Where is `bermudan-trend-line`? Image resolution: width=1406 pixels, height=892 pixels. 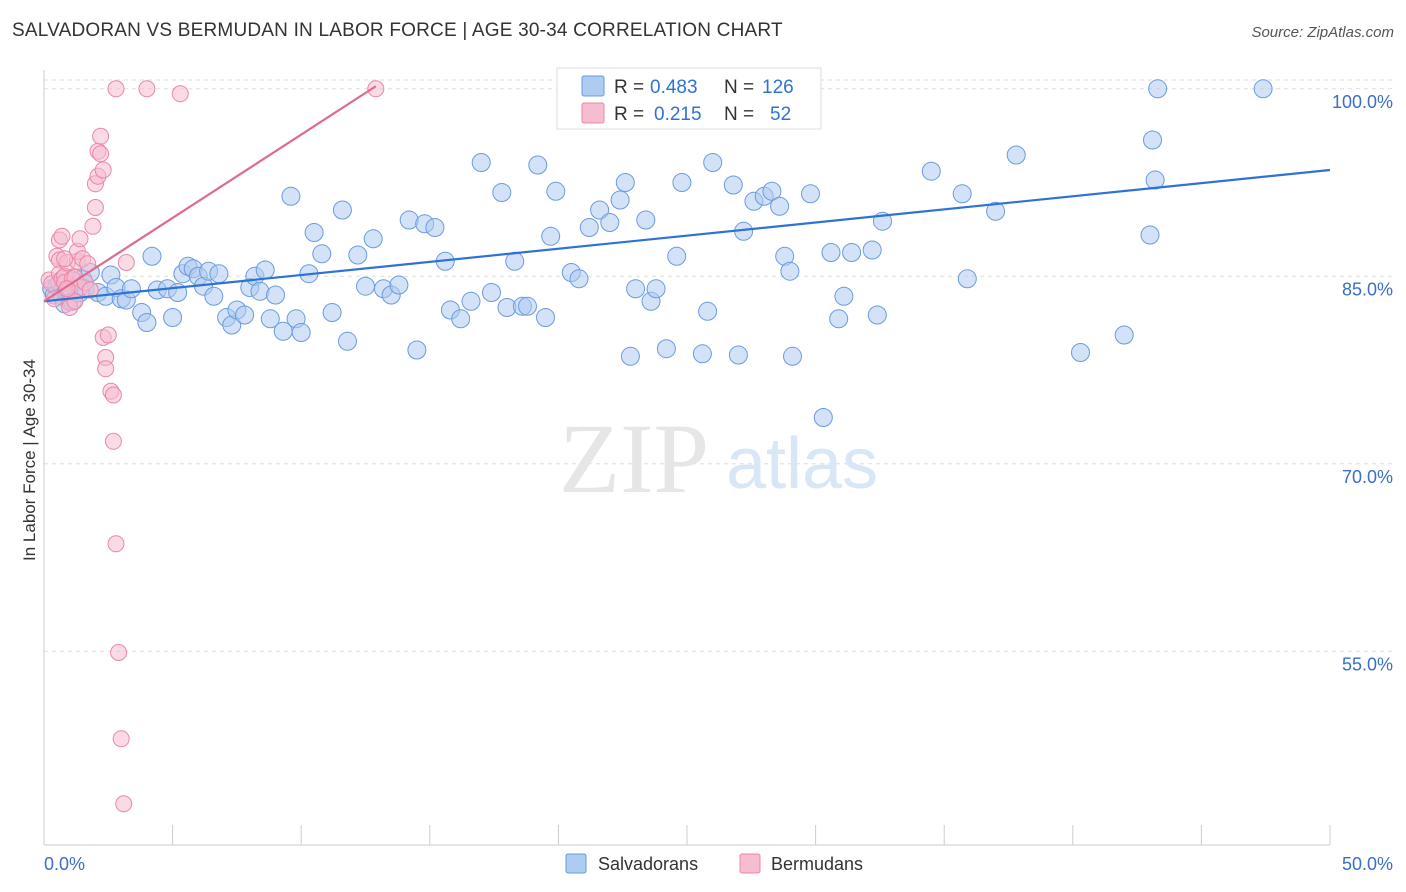
bermudan-trend-line is located at coordinates (210, 194).